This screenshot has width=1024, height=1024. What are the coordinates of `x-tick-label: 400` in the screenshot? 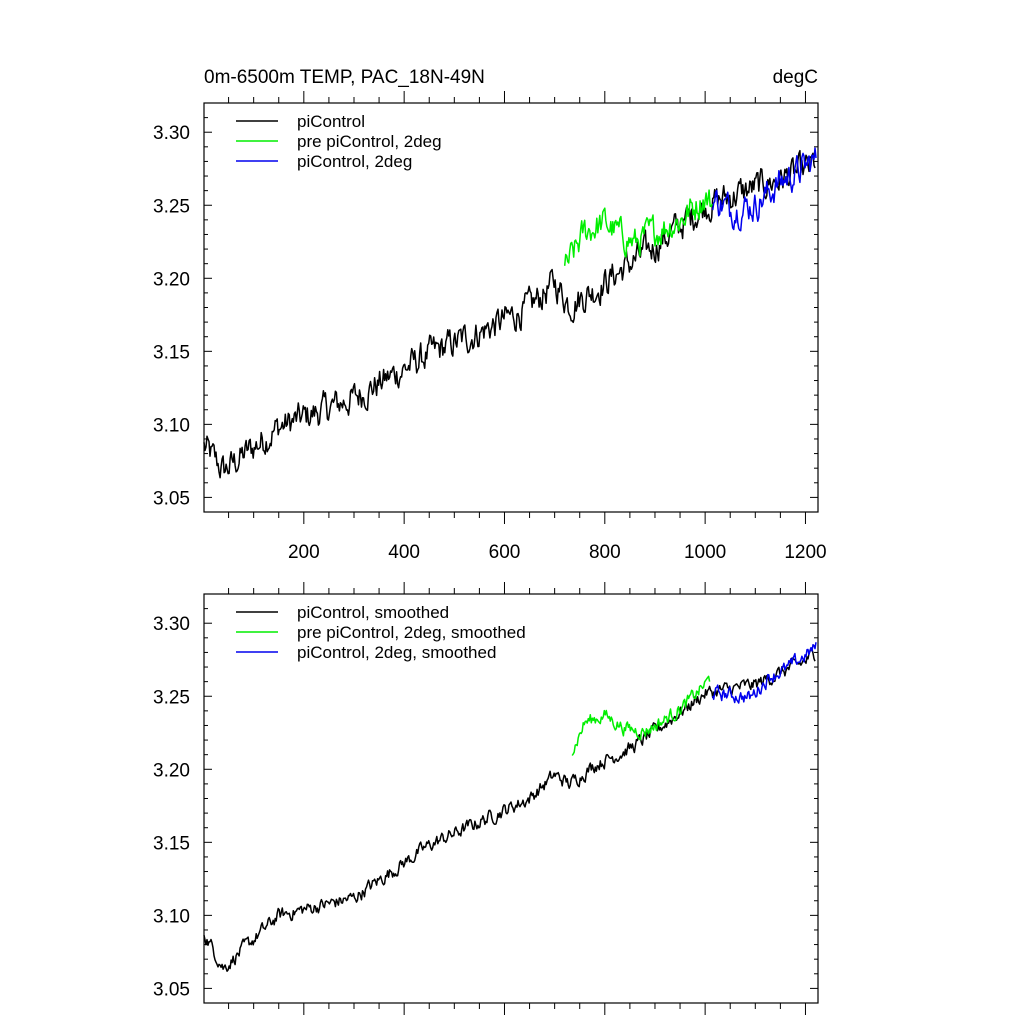 It's located at (404, 552).